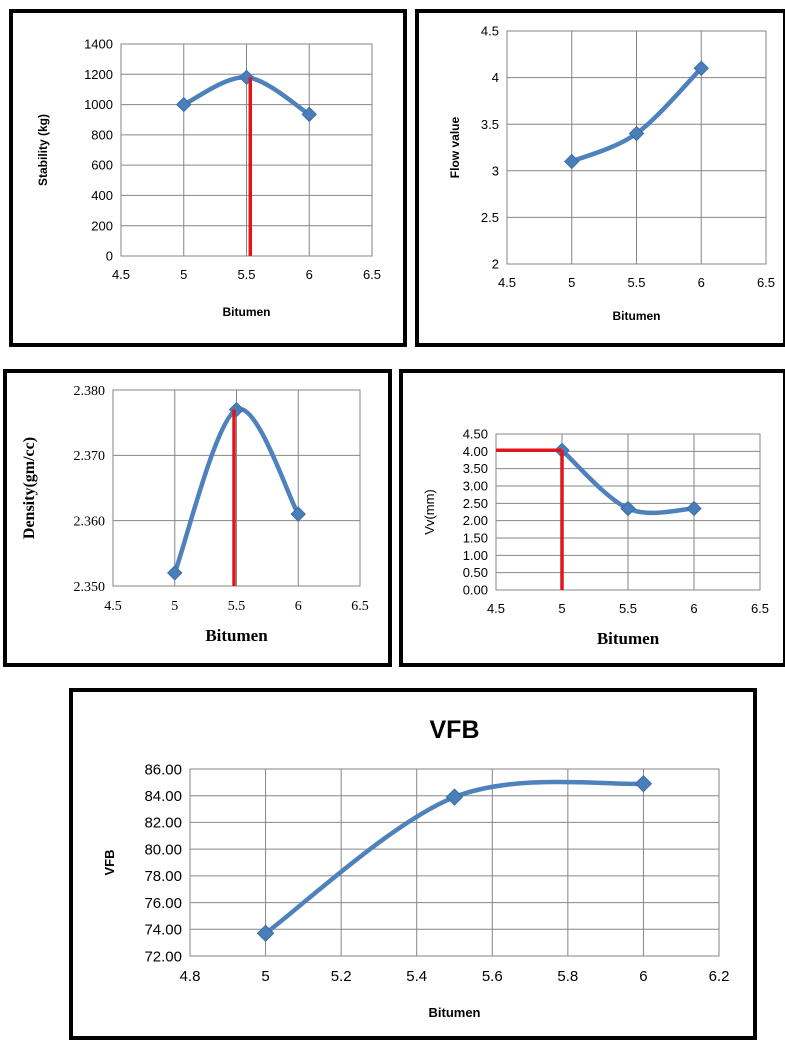 The width and height of the screenshot is (785, 1040). Describe the element at coordinates (455, 730) in the screenshot. I see `vfb-chart-title: VFB` at that location.